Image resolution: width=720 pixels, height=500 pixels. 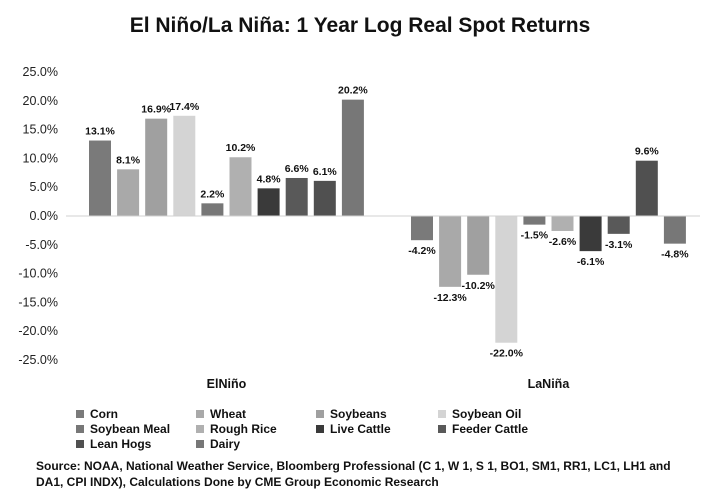 I want to click on data-label: 10.2%, so click(x=241, y=148).